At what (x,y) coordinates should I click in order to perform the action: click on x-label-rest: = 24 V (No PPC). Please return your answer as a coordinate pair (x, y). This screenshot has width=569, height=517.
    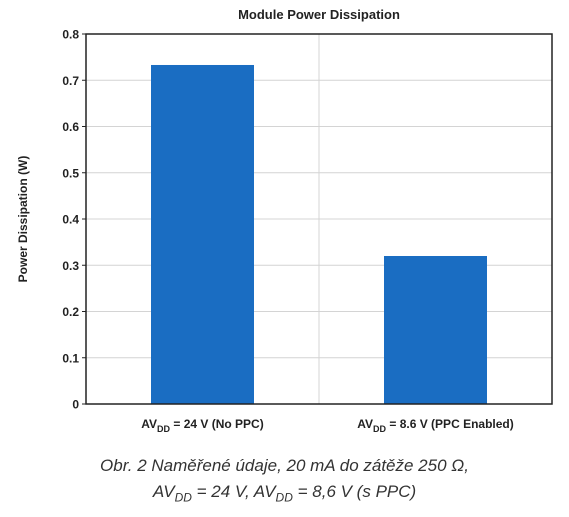
    Looking at the image, I should click on (217, 424).